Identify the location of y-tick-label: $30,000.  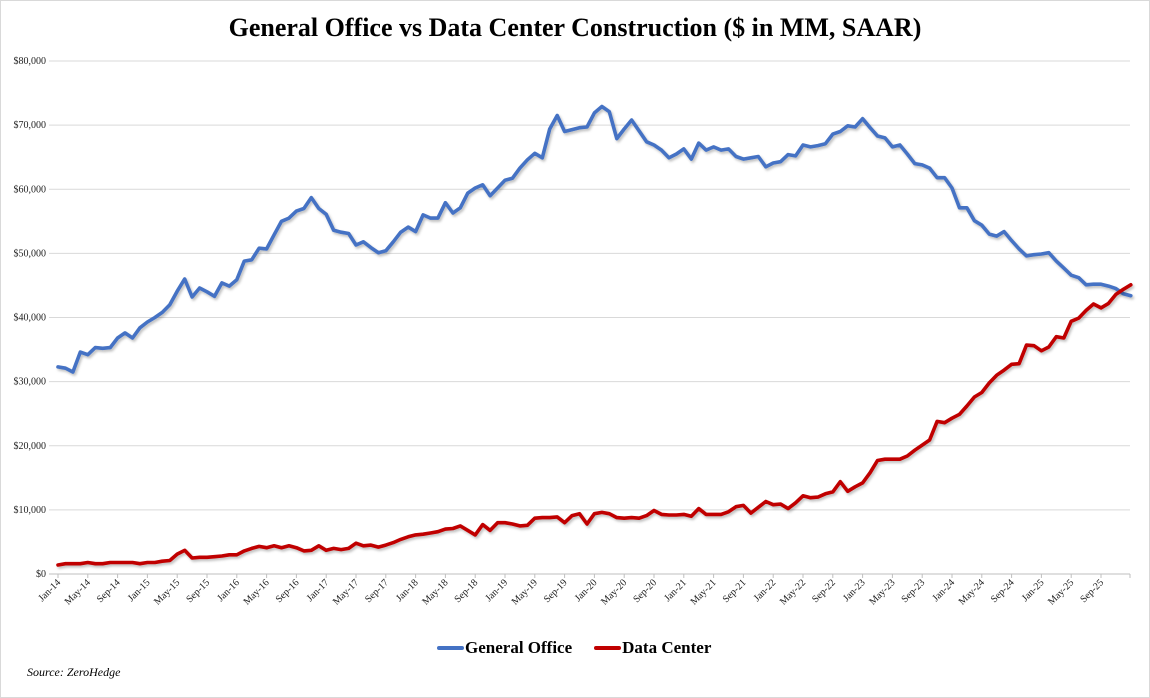
(30, 382).